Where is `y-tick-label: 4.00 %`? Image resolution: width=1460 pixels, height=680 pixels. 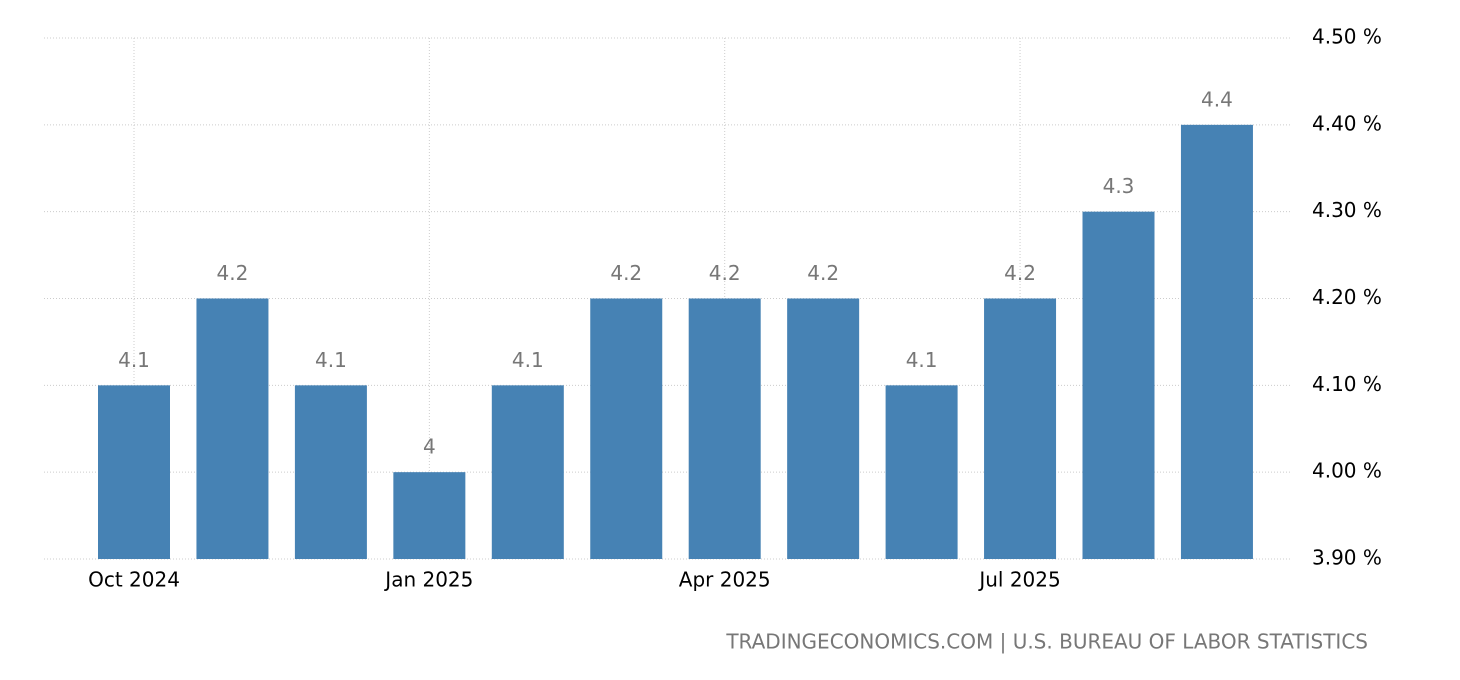
y-tick-label: 4.00 % is located at coordinates (1347, 471).